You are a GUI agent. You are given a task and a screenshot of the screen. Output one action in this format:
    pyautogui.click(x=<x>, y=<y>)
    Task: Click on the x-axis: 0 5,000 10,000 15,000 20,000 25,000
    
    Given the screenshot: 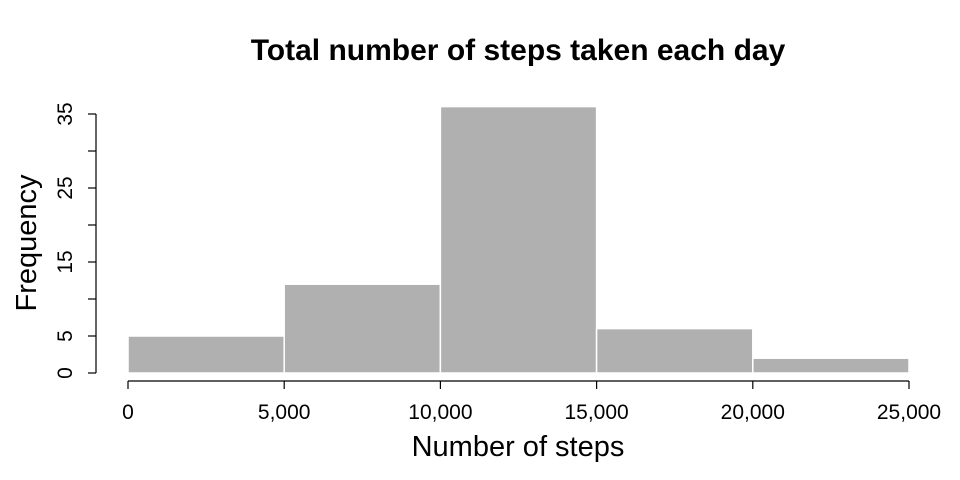 What is the action you would take?
    pyautogui.click(x=531, y=402)
    